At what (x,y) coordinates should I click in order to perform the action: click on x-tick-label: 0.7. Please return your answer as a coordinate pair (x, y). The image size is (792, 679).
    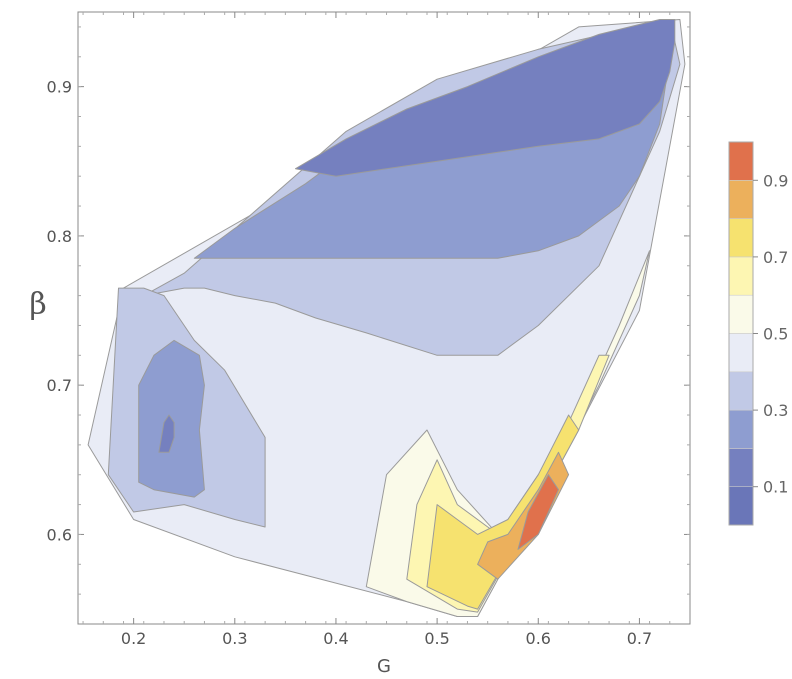
    Looking at the image, I should click on (639, 638).